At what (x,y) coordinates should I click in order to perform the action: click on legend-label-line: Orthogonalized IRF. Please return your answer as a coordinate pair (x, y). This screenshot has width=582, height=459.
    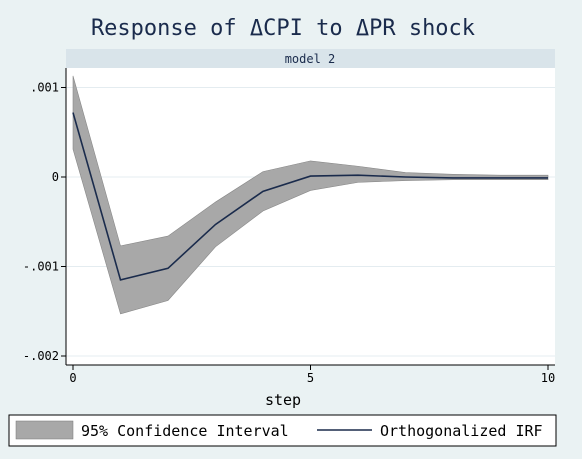
    Looking at the image, I should click on (461, 431).